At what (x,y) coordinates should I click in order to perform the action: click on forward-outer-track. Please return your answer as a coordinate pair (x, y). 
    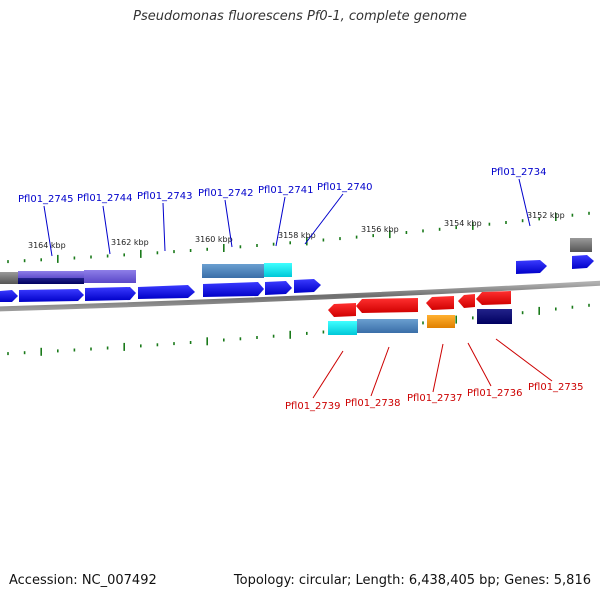
    Looking at the image, I should click on (296, 261).